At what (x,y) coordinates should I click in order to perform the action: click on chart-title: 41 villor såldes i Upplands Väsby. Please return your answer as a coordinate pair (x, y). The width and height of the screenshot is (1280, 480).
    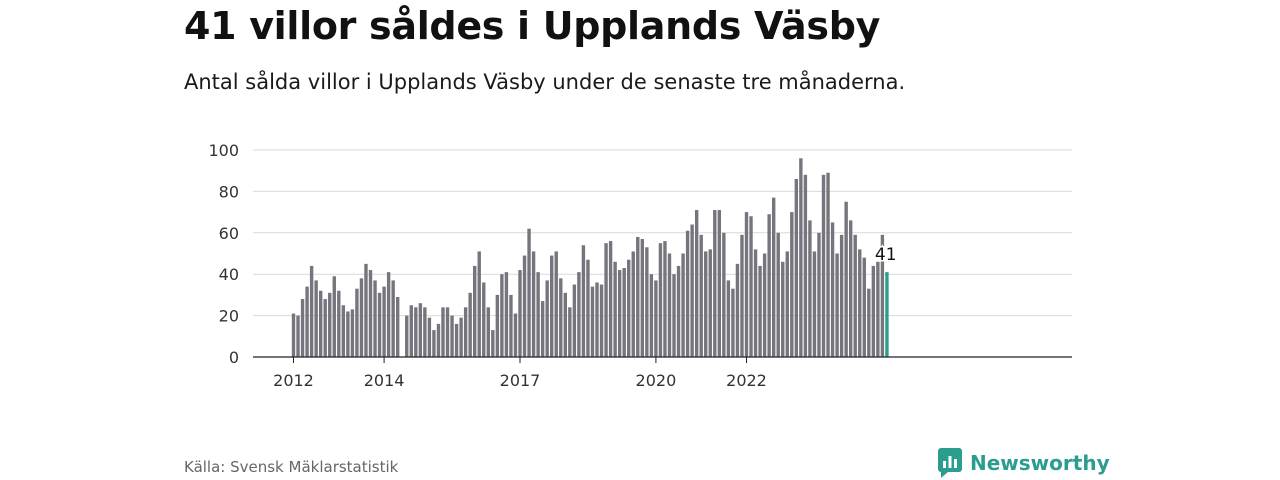
    Looking at the image, I should click on (532, 26).